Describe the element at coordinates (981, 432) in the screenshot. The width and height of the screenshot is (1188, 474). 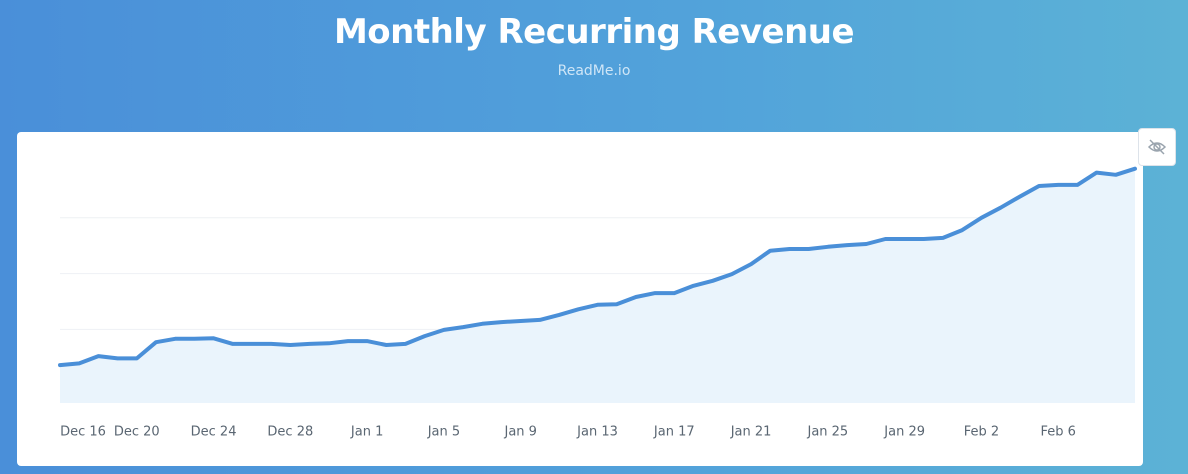
I see `x-tick-label: Feb 2` at that location.